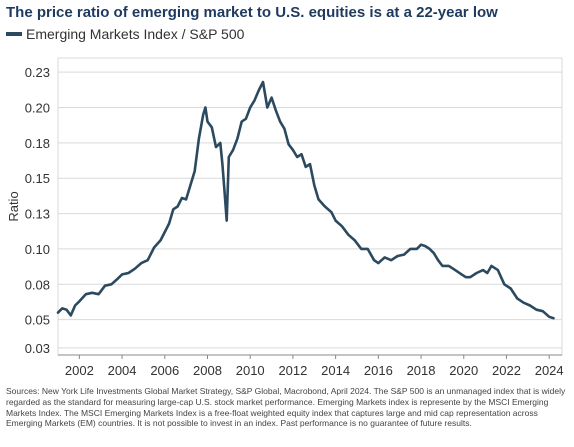 Image resolution: width=574 pixels, height=447 pixels. What do you see at coordinates (13, 206) in the screenshot?
I see `y-axis-label: Ratio` at bounding box center [13, 206].